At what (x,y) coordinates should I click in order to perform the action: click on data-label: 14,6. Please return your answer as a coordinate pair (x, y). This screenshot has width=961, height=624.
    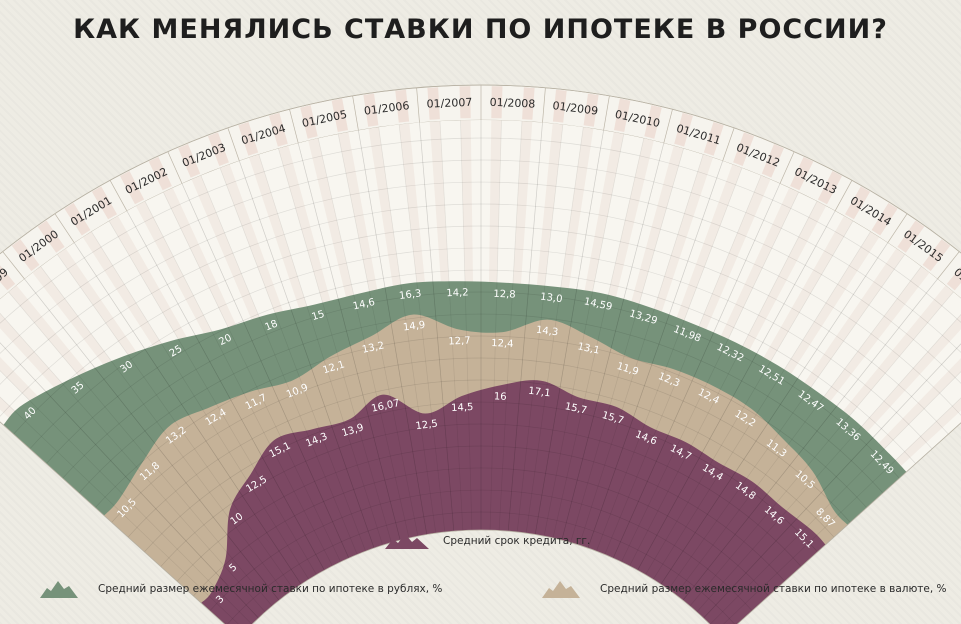
    Looking at the image, I should click on (364, 304).